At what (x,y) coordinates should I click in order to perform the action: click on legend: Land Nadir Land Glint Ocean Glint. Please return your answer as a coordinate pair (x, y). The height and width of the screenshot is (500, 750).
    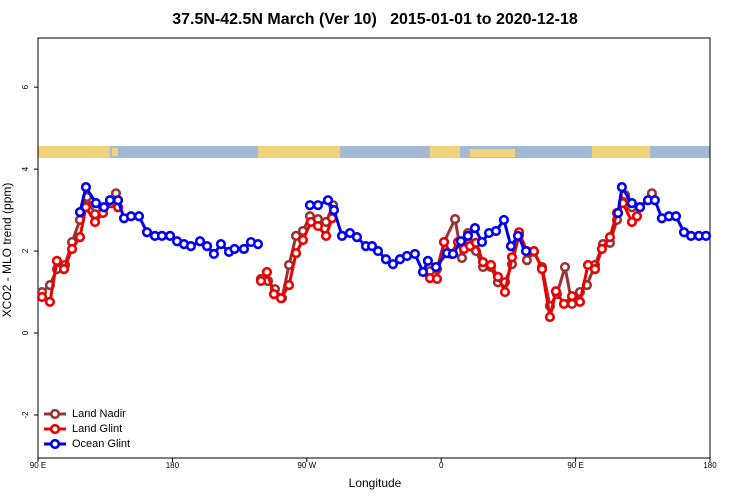
    Looking at the image, I should click on (87, 429).